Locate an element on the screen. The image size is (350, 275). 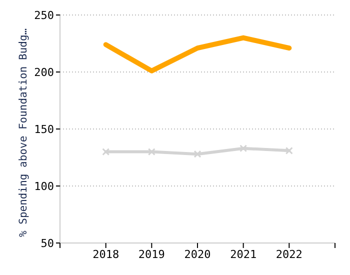
y-tick-label: 150 is located at coordinates (44, 129).